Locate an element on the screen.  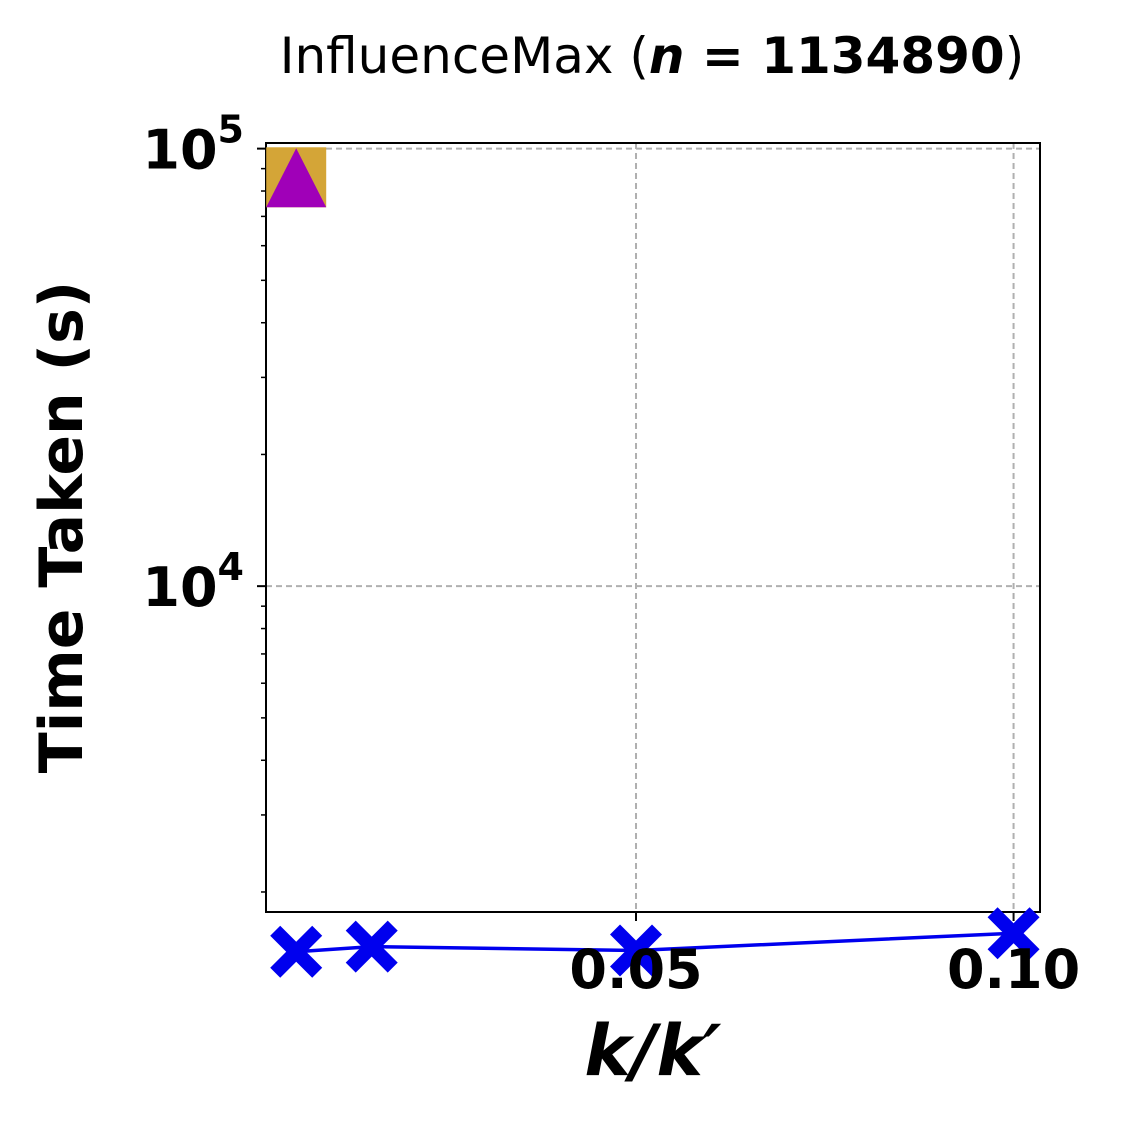
chart-title: InfluenceMax (n = 1134890) is located at coordinates (652, 56).